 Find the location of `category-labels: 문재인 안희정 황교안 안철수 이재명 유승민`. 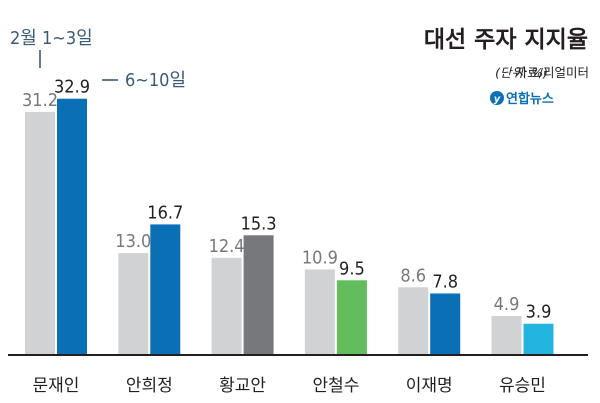

category-labels: 문재인 안희정 황교안 안철수 이재명 유승민 is located at coordinates (289, 386).